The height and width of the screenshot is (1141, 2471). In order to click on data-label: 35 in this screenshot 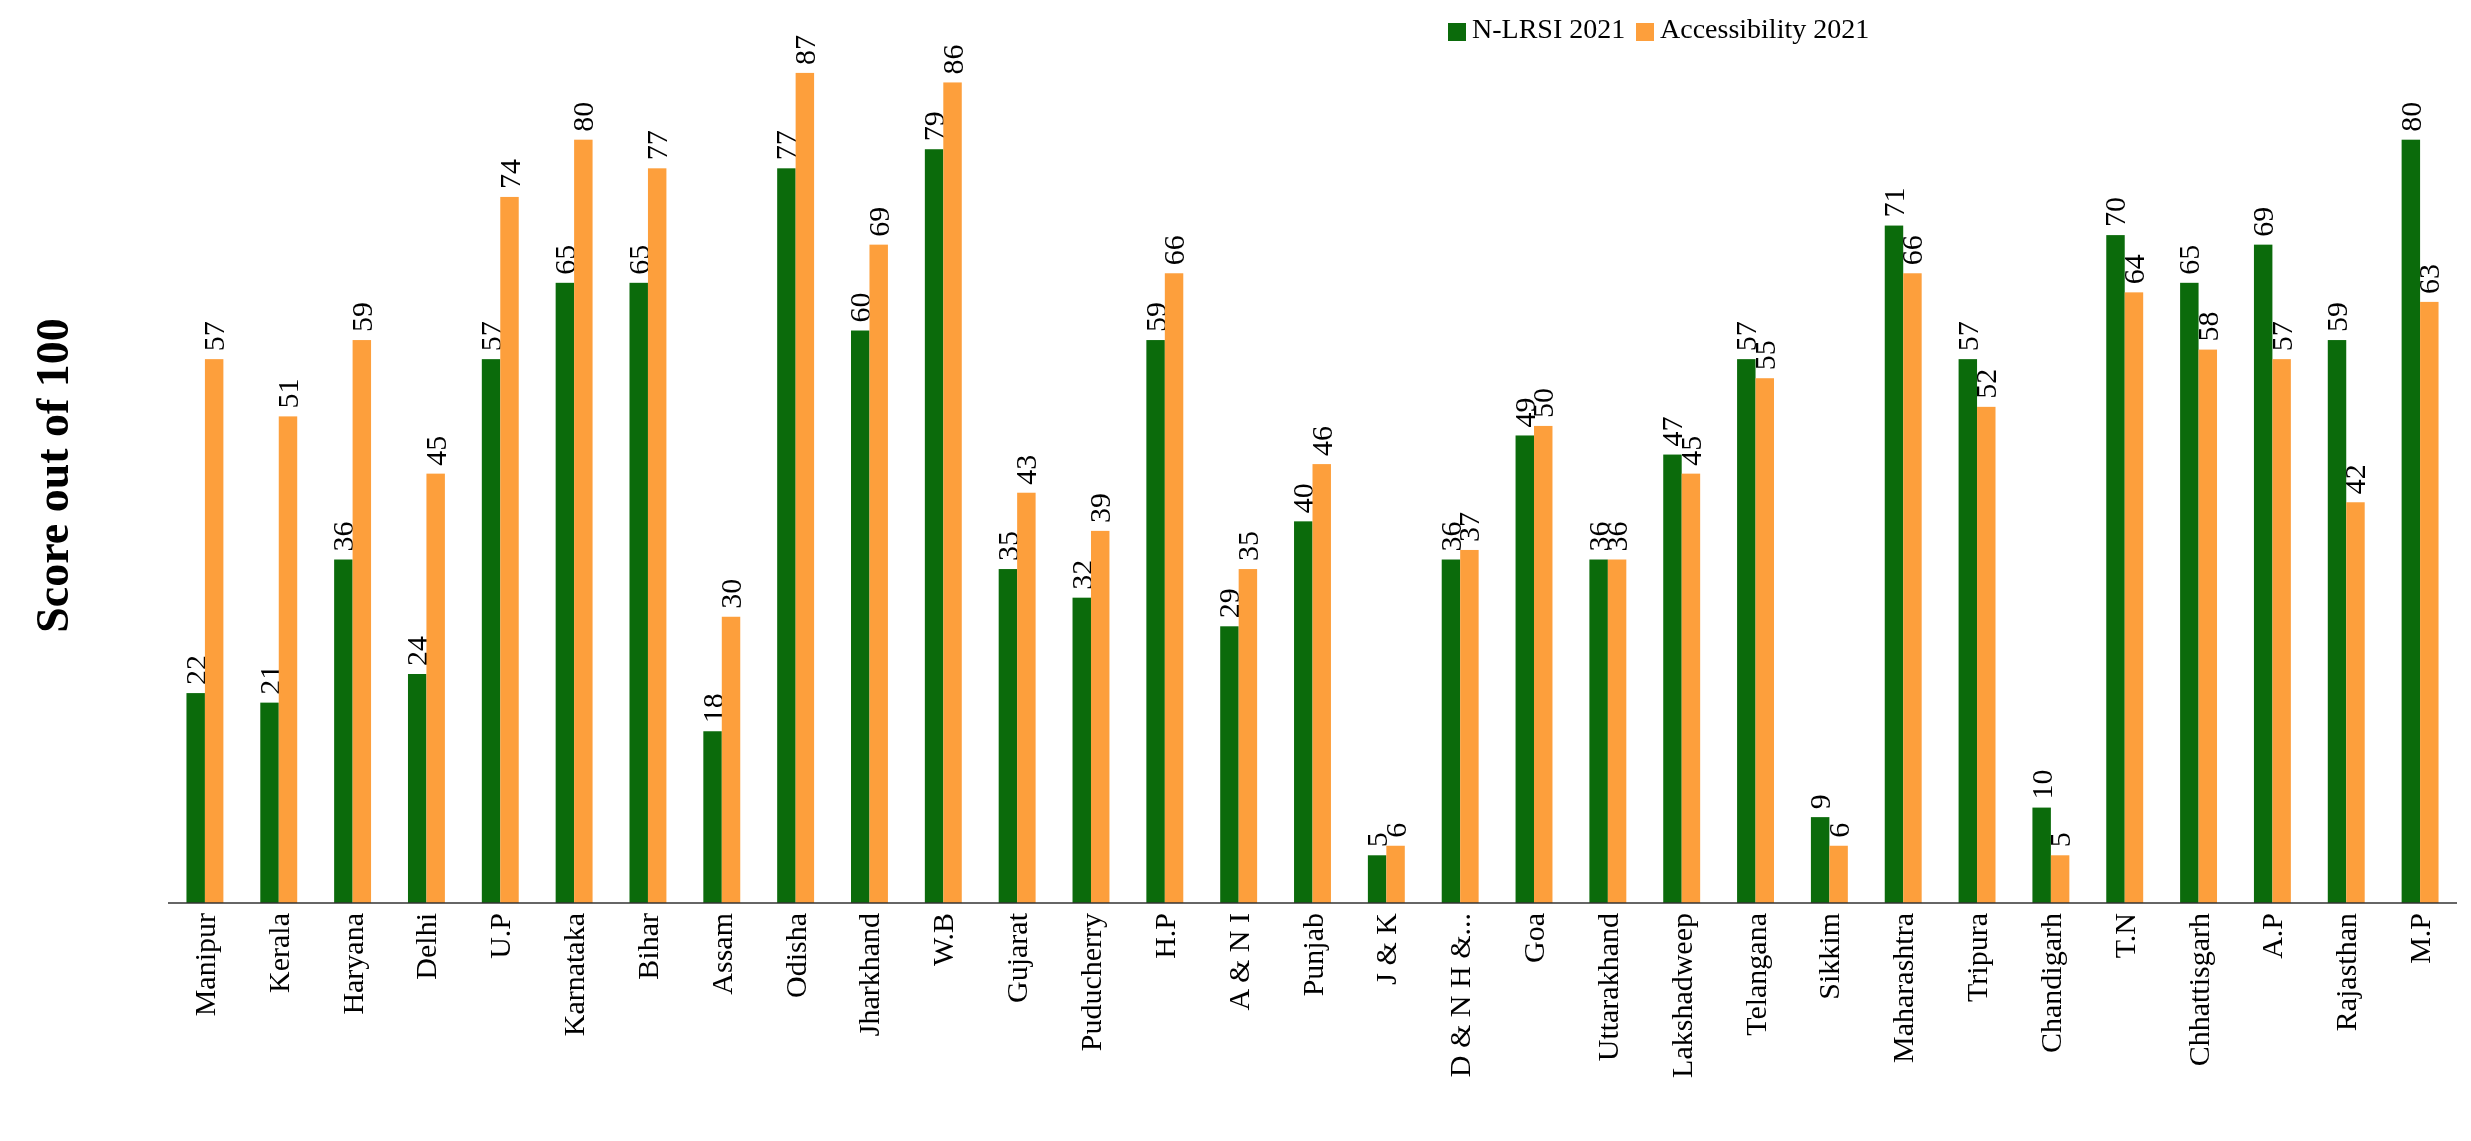, I will do `click(1007, 546)`.